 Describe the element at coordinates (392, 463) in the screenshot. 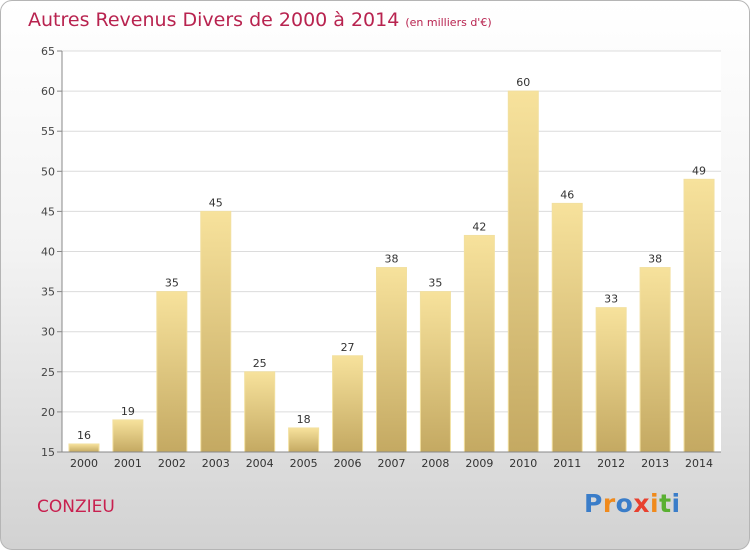

I see `x-tick-label: 2007` at that location.